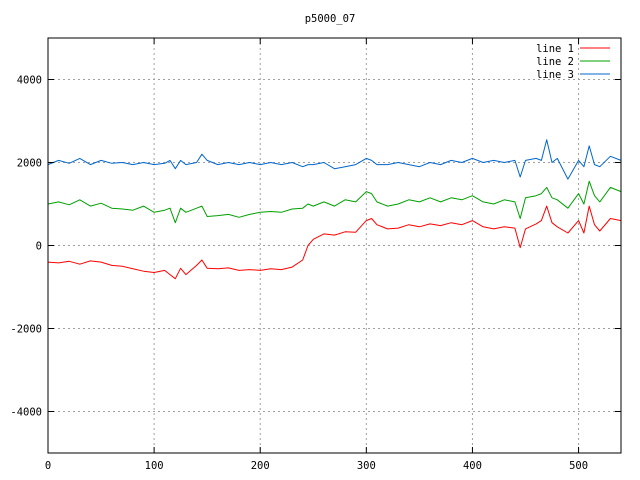  What do you see at coordinates (555, 49) in the screenshot?
I see `legend-label-1: line 1` at bounding box center [555, 49].